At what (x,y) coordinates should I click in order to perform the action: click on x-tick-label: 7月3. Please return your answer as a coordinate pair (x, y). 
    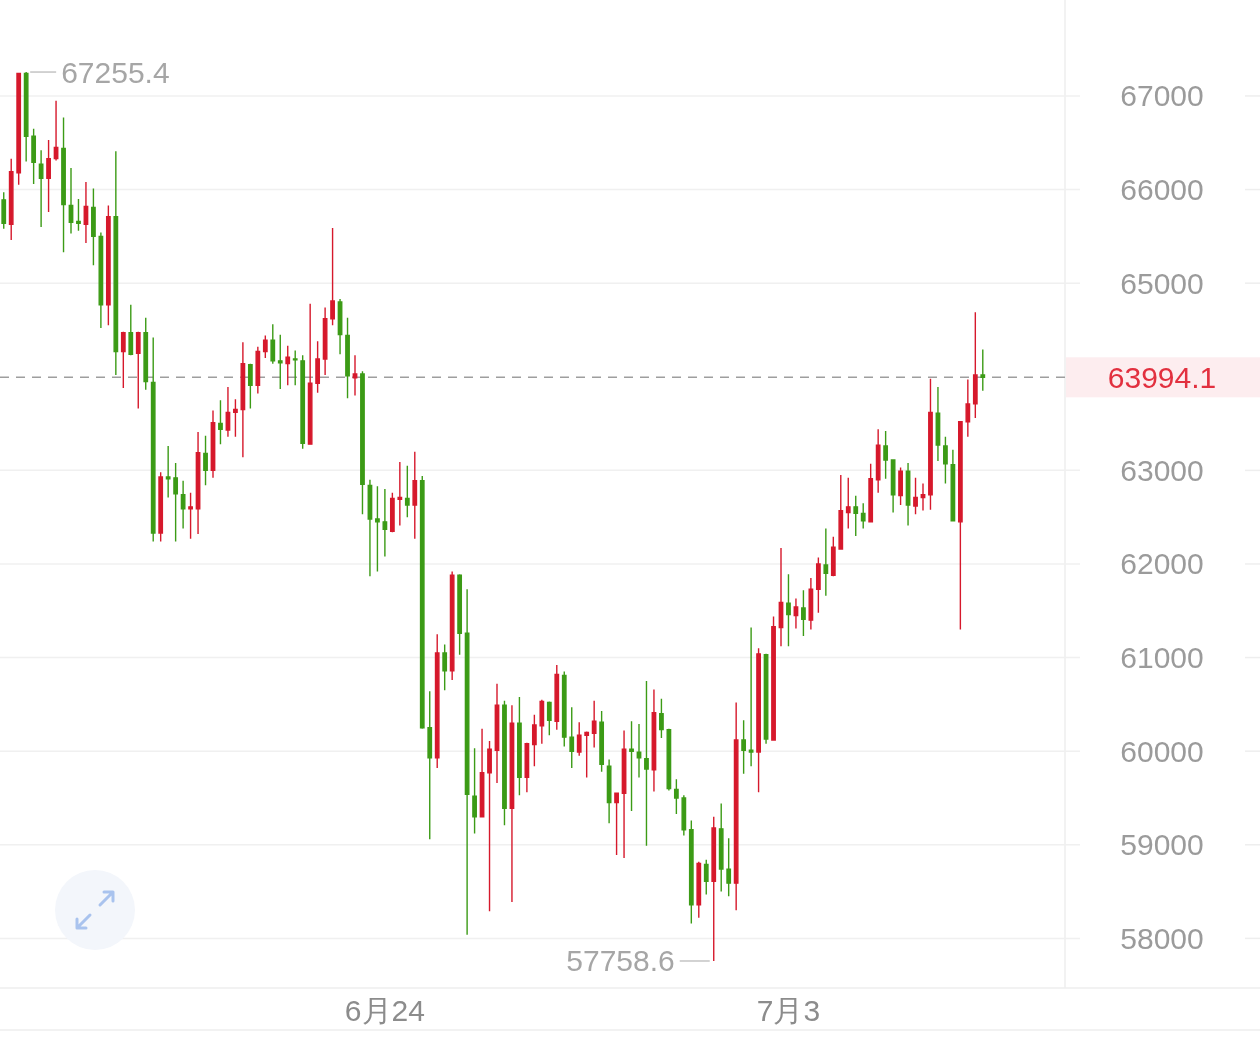
    Looking at the image, I should click on (788, 1010).